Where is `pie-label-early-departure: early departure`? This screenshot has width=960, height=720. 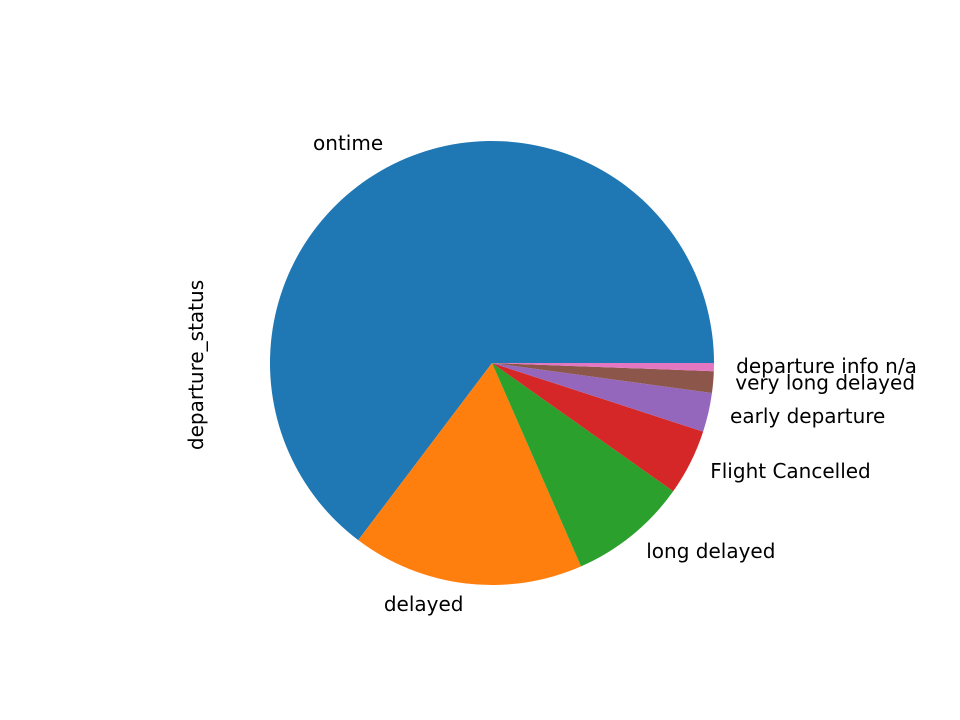
pie-label-early-departure: early departure is located at coordinates (807, 416).